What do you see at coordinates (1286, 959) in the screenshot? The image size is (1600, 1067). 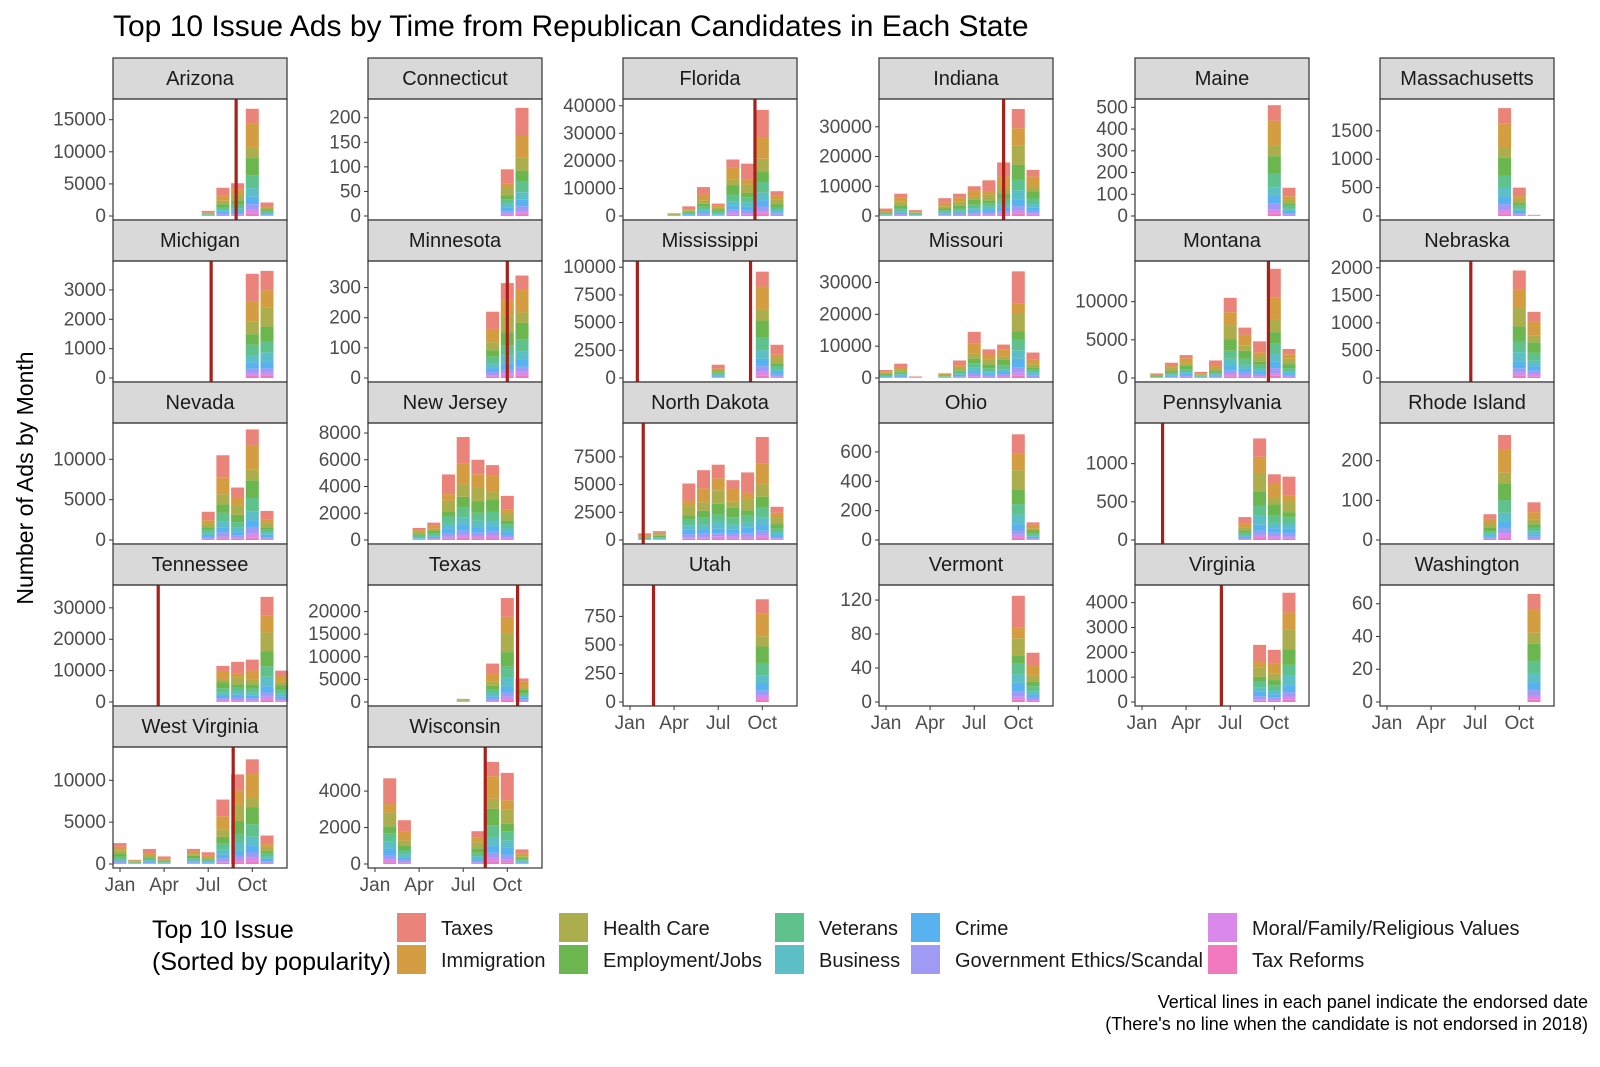 I see `legend-item-tax-reforms: Tax Reforms` at bounding box center [1286, 959].